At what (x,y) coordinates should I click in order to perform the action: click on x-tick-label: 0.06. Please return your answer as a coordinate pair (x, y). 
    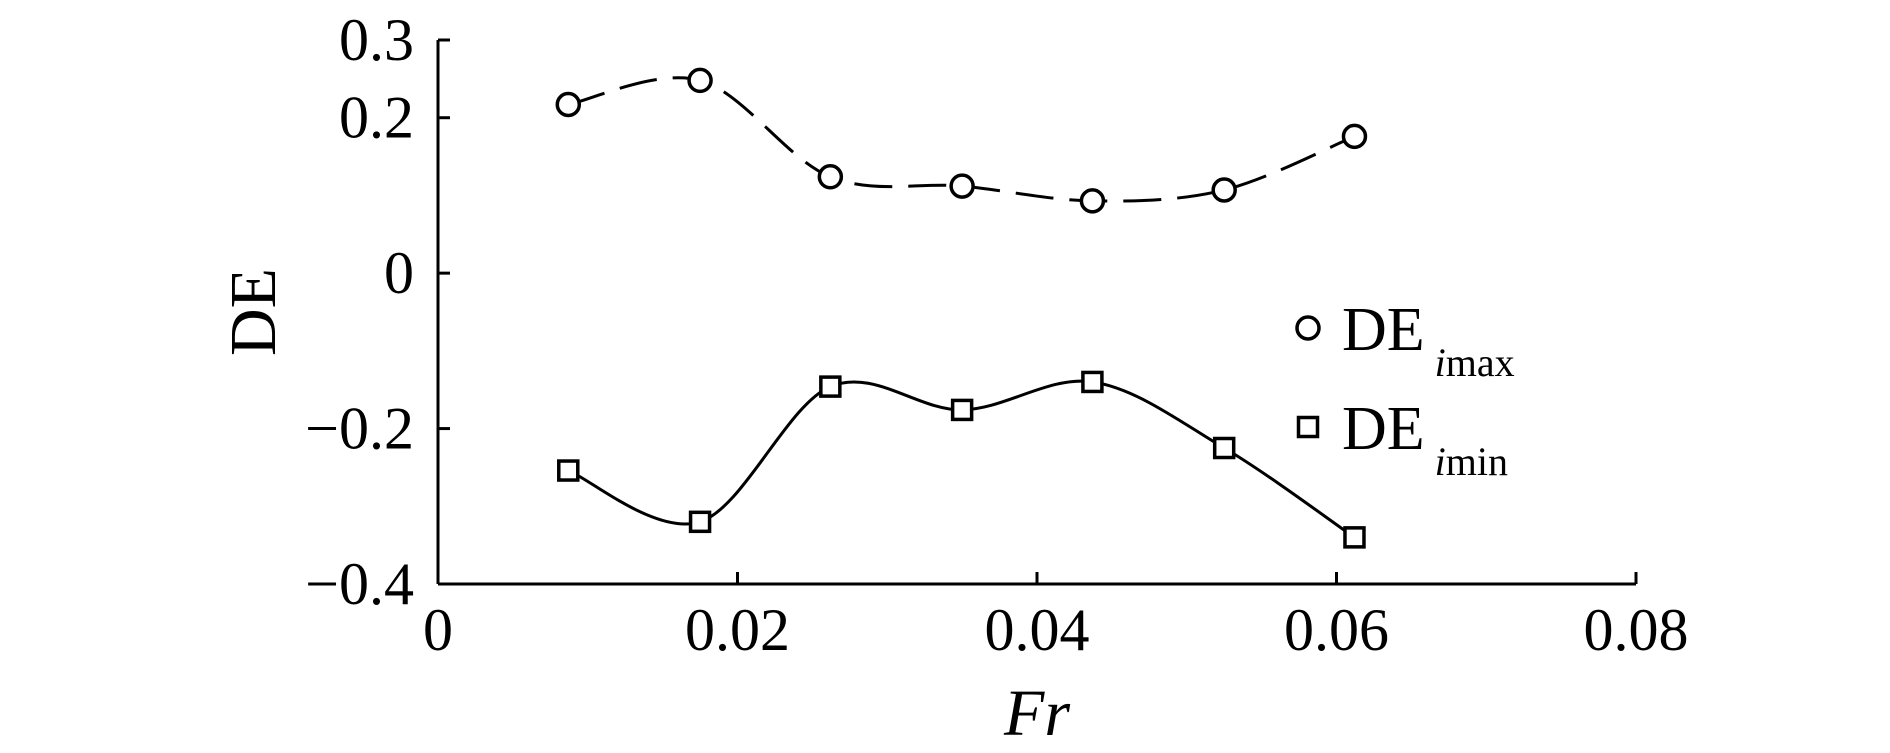
    Looking at the image, I should click on (1336, 630).